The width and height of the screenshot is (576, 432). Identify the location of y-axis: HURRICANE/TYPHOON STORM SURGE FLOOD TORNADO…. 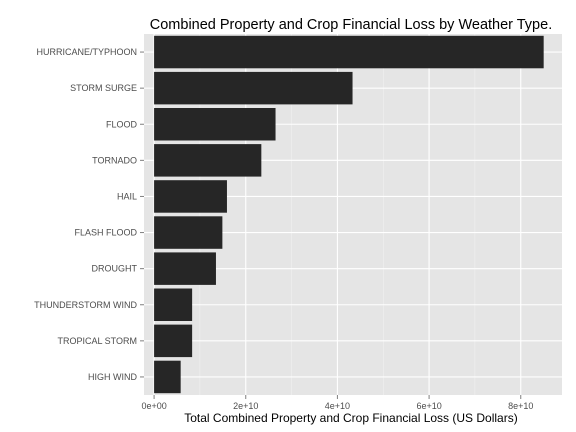
(89, 214).